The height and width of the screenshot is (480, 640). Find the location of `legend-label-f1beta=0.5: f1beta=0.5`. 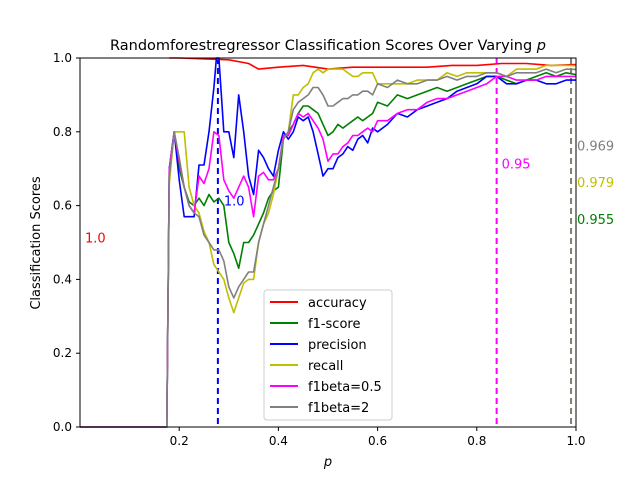

legend-label-f1beta=0.5: f1beta=0.5 is located at coordinates (345, 387).